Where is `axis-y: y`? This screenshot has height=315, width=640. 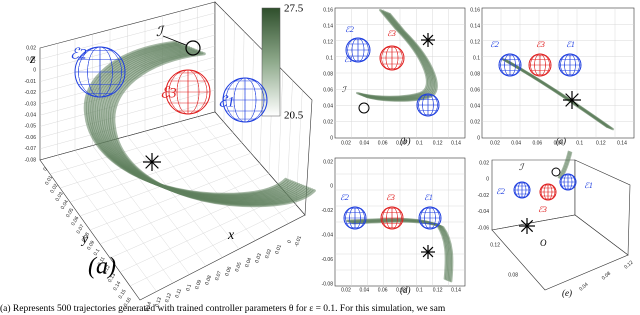 axis-y: y is located at coordinates (84, 239).